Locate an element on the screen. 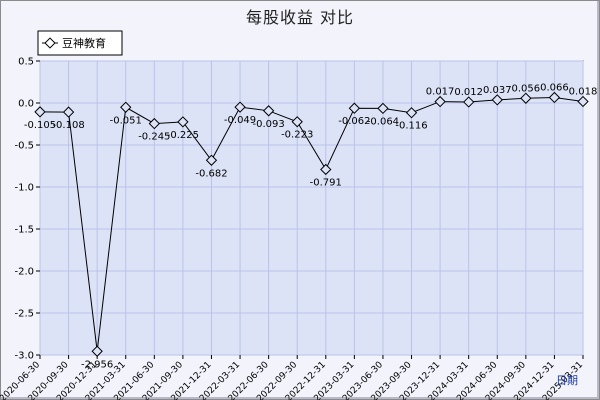  y-tick-label: -1.0 is located at coordinates (24, 188).